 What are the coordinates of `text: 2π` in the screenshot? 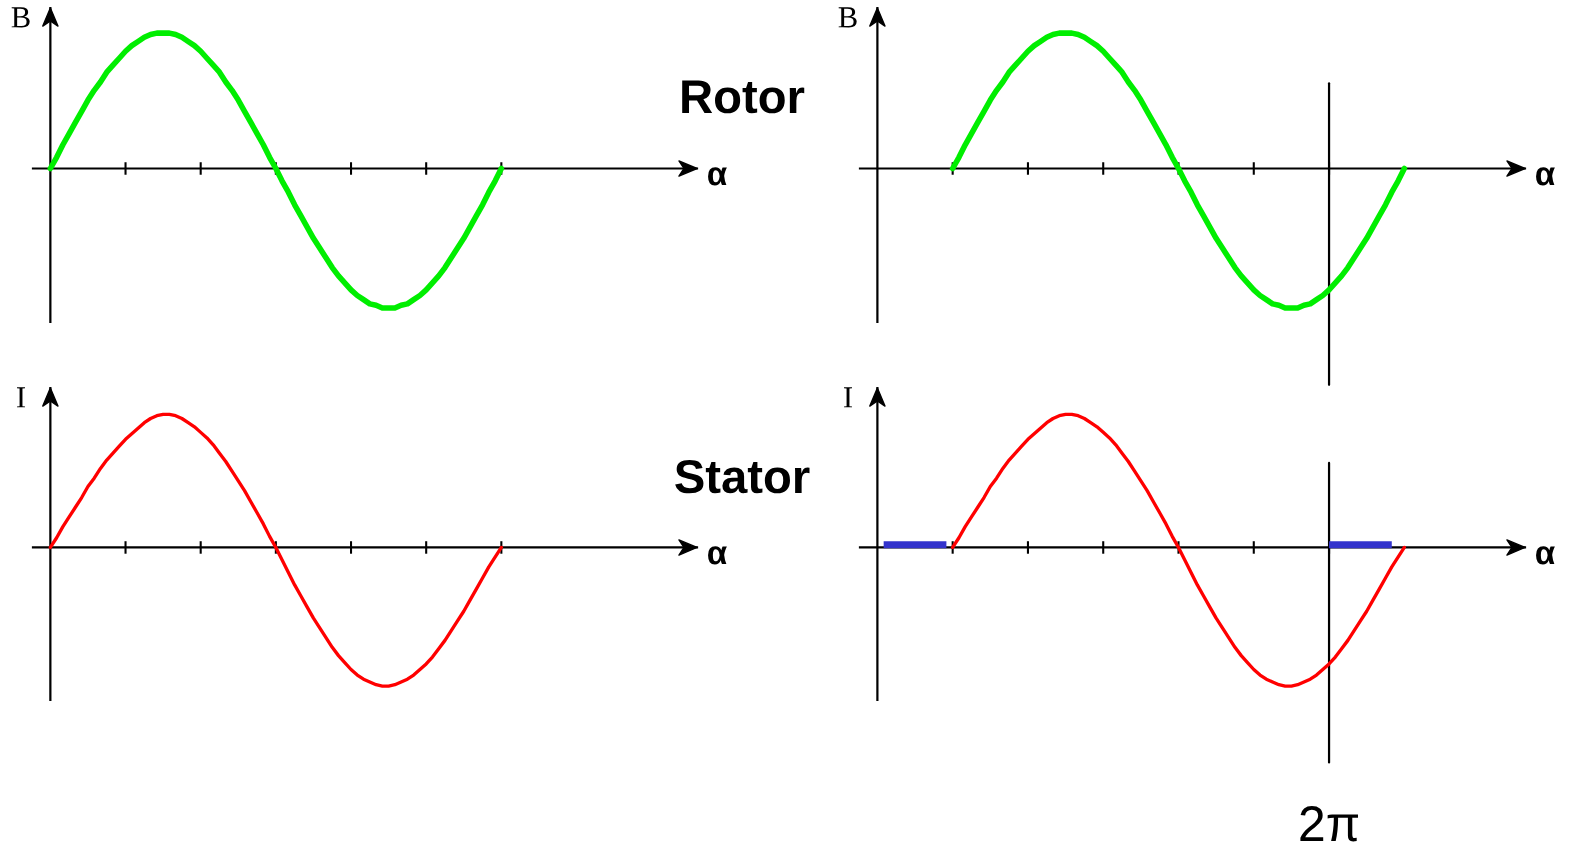 It's located at (1329, 824).